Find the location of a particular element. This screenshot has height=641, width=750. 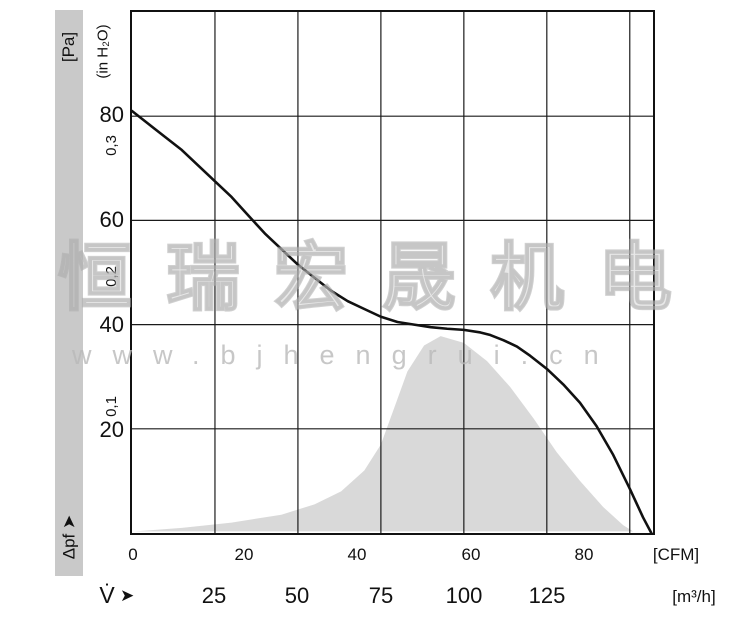

inh2o-tick-label: 0,3 is located at coordinates (111, 145).